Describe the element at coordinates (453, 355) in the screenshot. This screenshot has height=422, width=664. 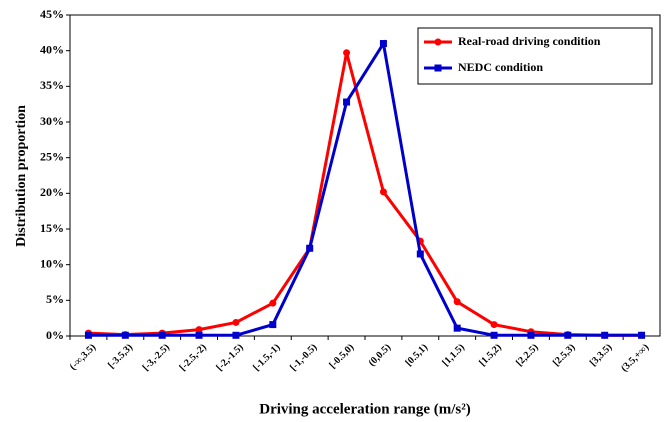
I see `x-tick-label: [1,1.5)` at that location.